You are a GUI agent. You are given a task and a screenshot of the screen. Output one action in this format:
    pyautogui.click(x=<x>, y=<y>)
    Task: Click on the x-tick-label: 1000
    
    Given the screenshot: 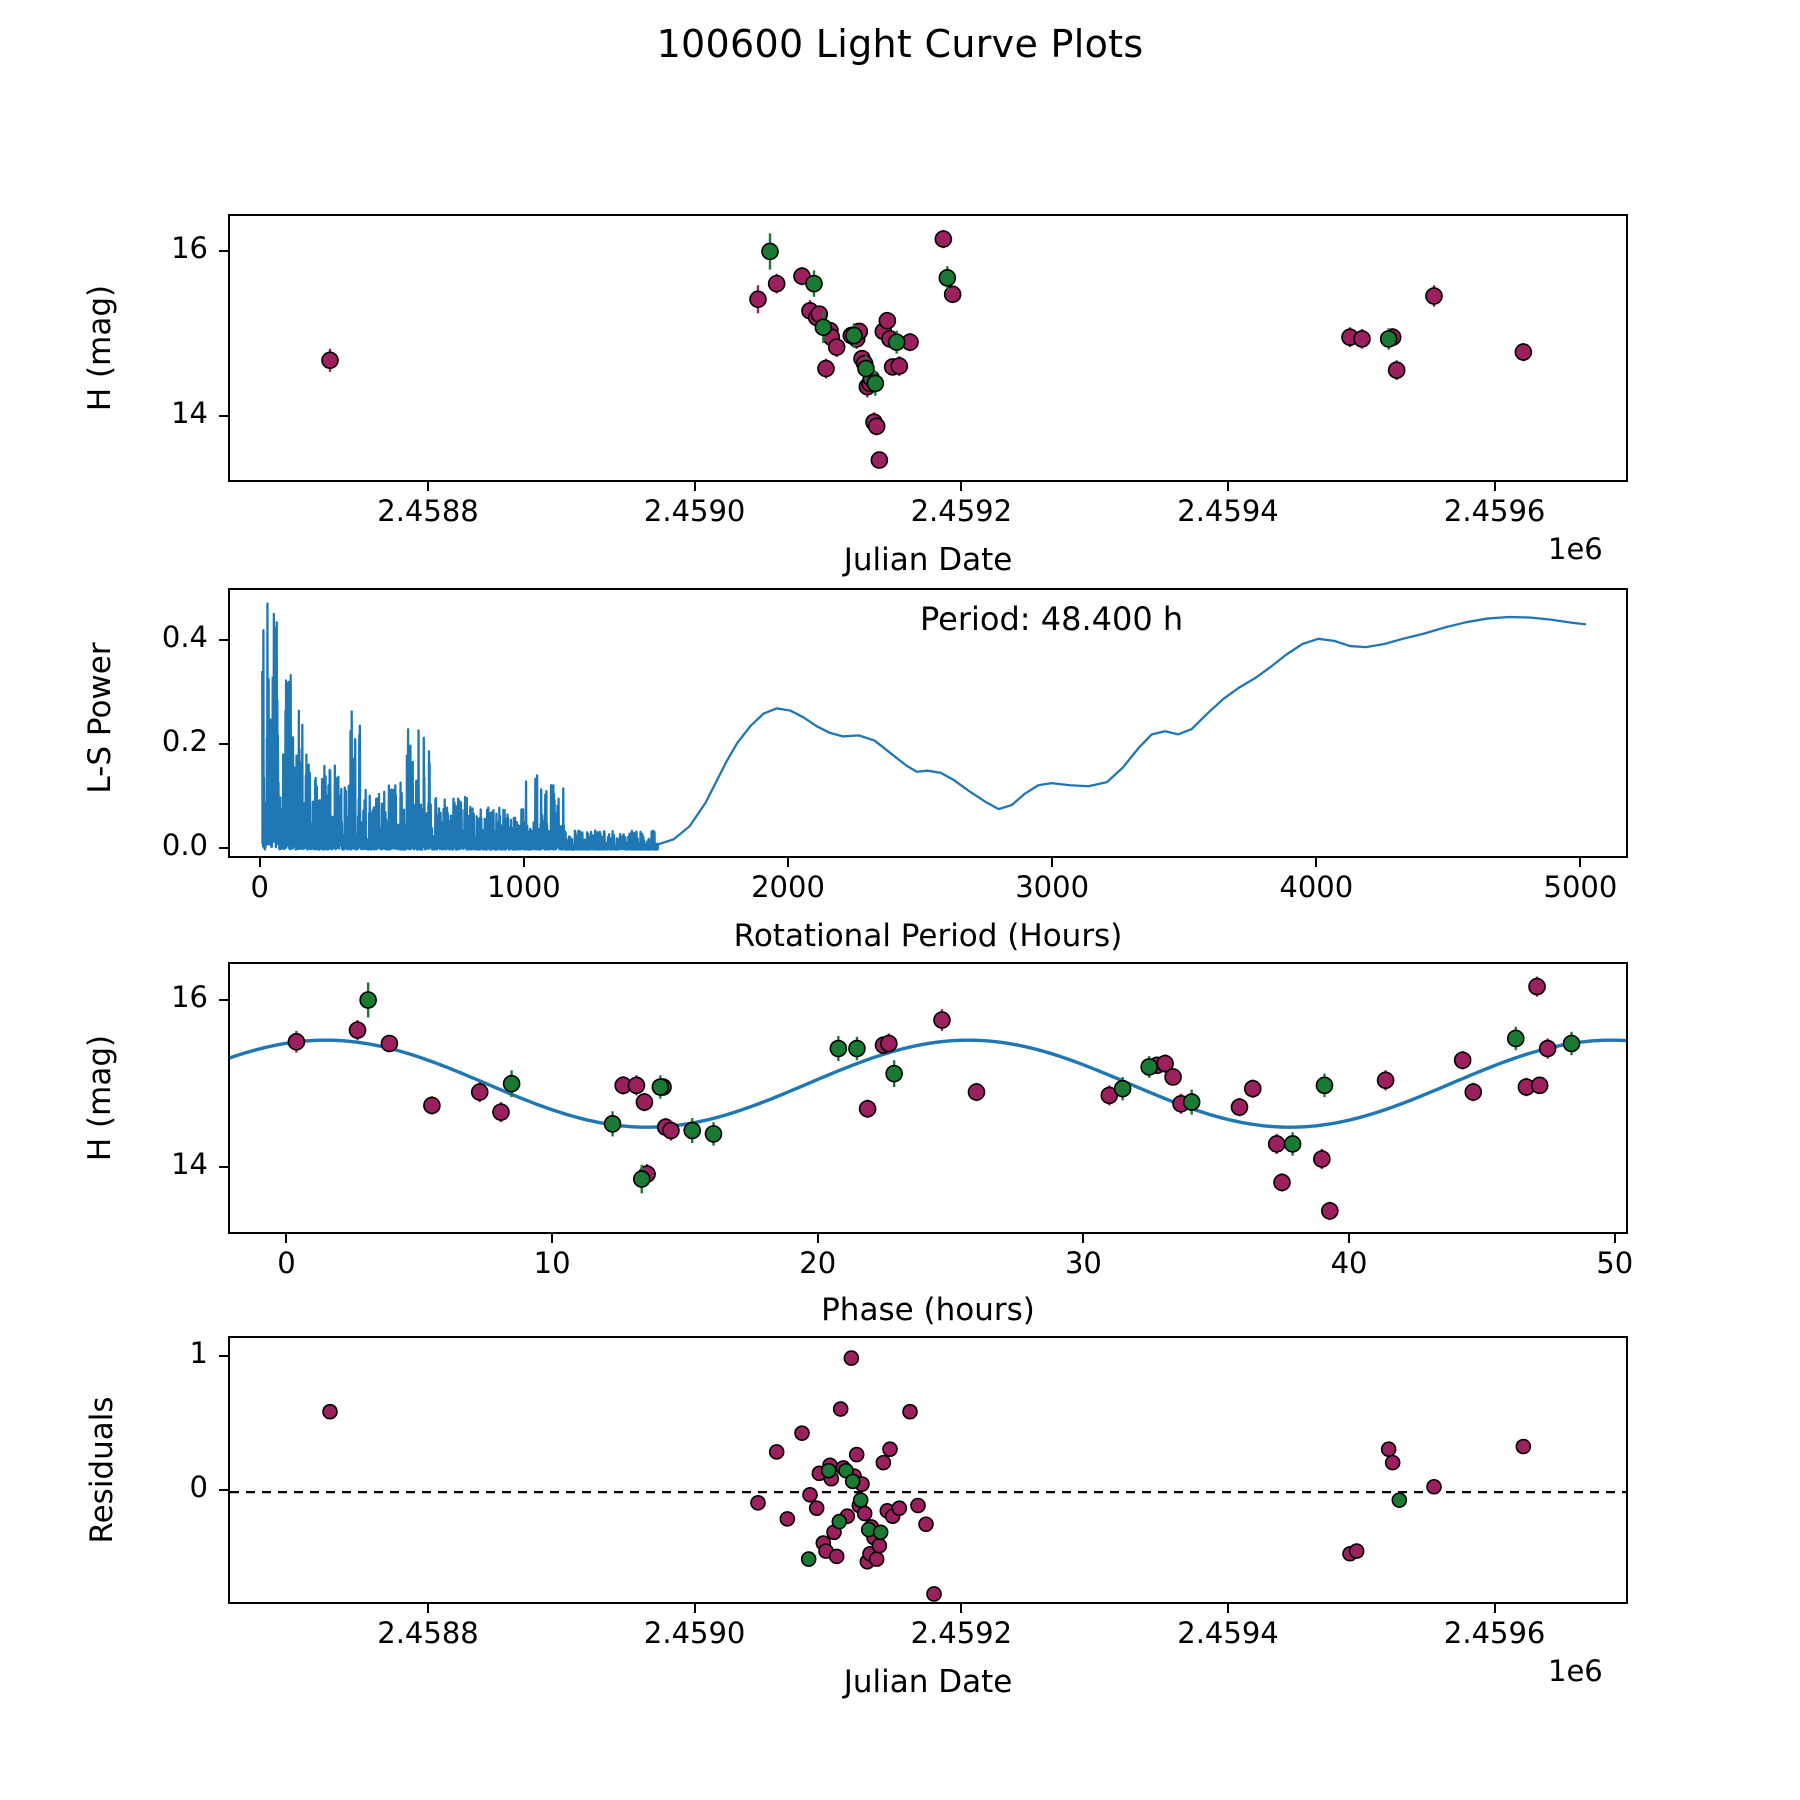 What is the action you would take?
    pyautogui.click(x=523, y=887)
    